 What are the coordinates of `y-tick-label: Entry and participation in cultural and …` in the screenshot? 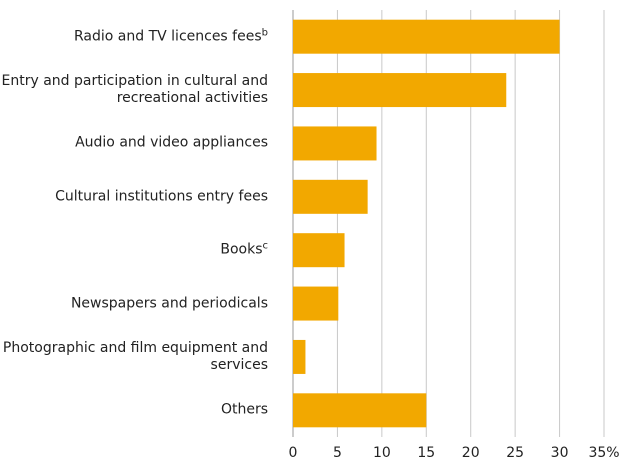 It's located at (134, 90).